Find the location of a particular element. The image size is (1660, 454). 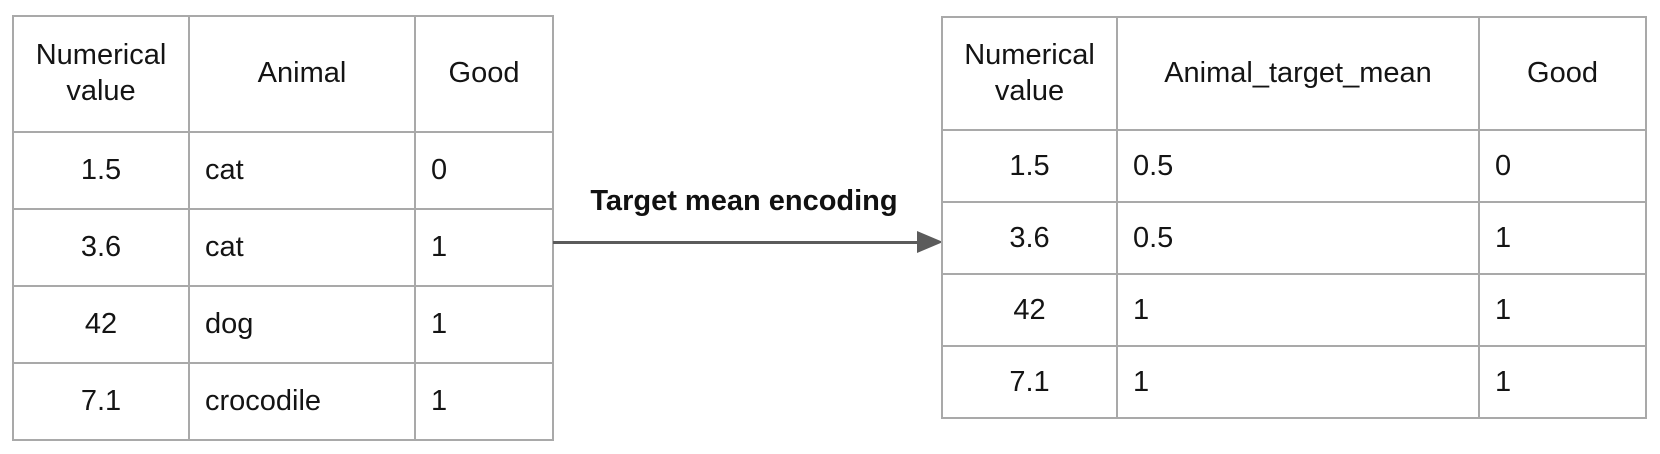

table-row: 1.5 cat 0 is located at coordinates (283, 170).